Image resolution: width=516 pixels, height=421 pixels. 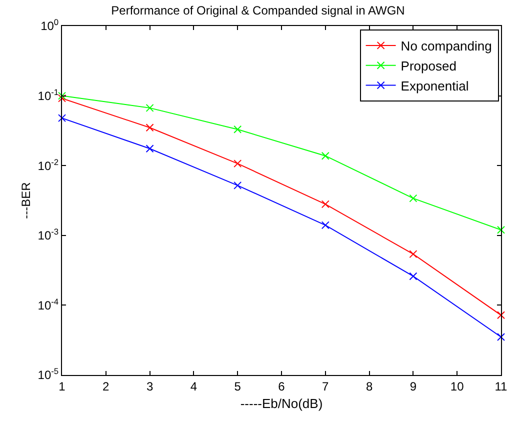 I want to click on legend-label: No companding, so click(x=446, y=46).